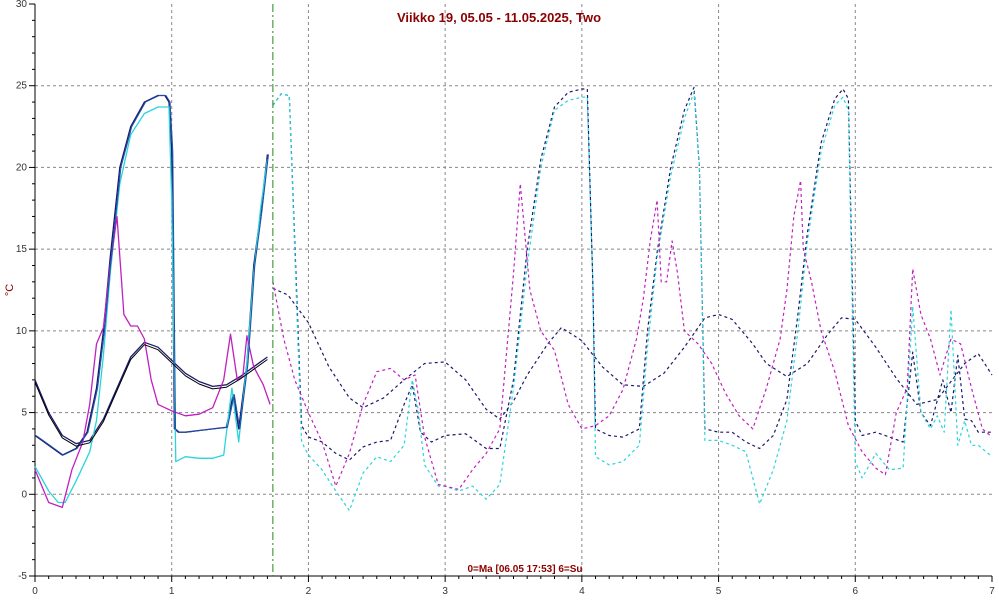  I want to click on x-tick-label: 4, so click(582, 591).